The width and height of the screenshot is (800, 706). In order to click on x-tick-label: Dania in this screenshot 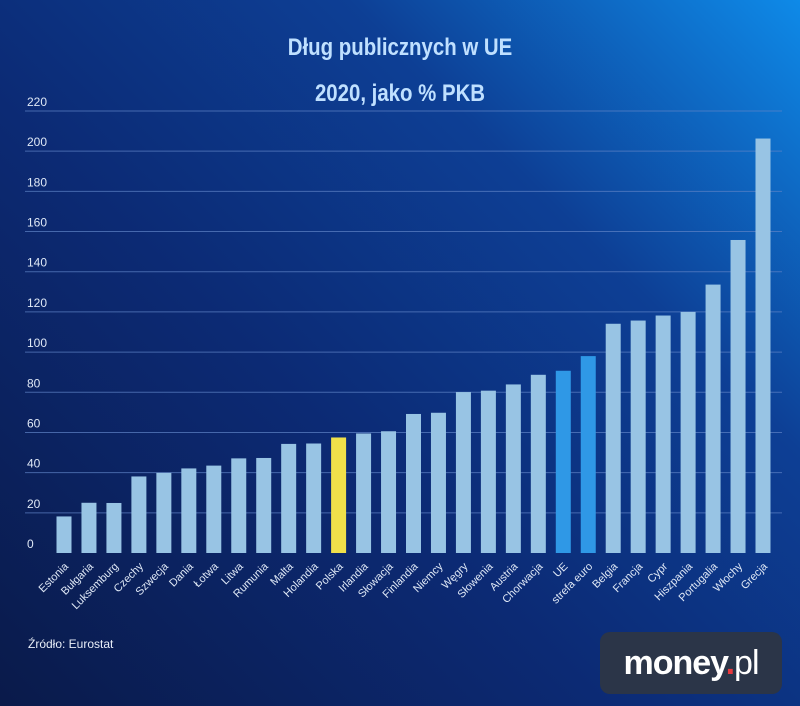, I will do `click(181, 574)`.